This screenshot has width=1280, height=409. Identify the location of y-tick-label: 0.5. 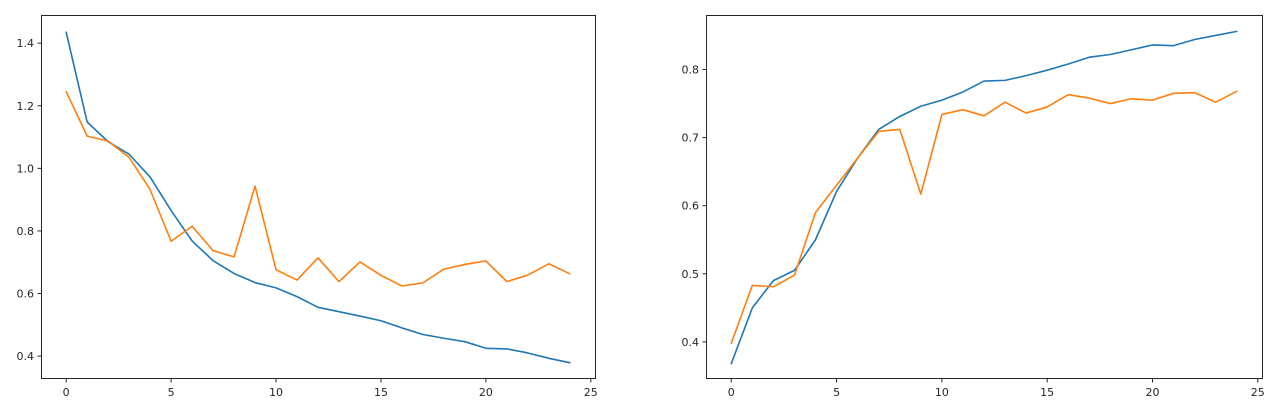
(691, 274).